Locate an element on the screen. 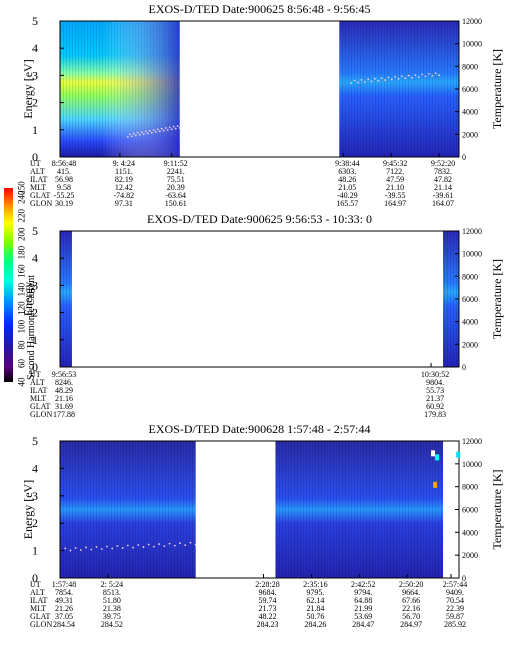 This screenshot has height=649, width=505. orbit-value: 67.66 is located at coordinates (411, 600).